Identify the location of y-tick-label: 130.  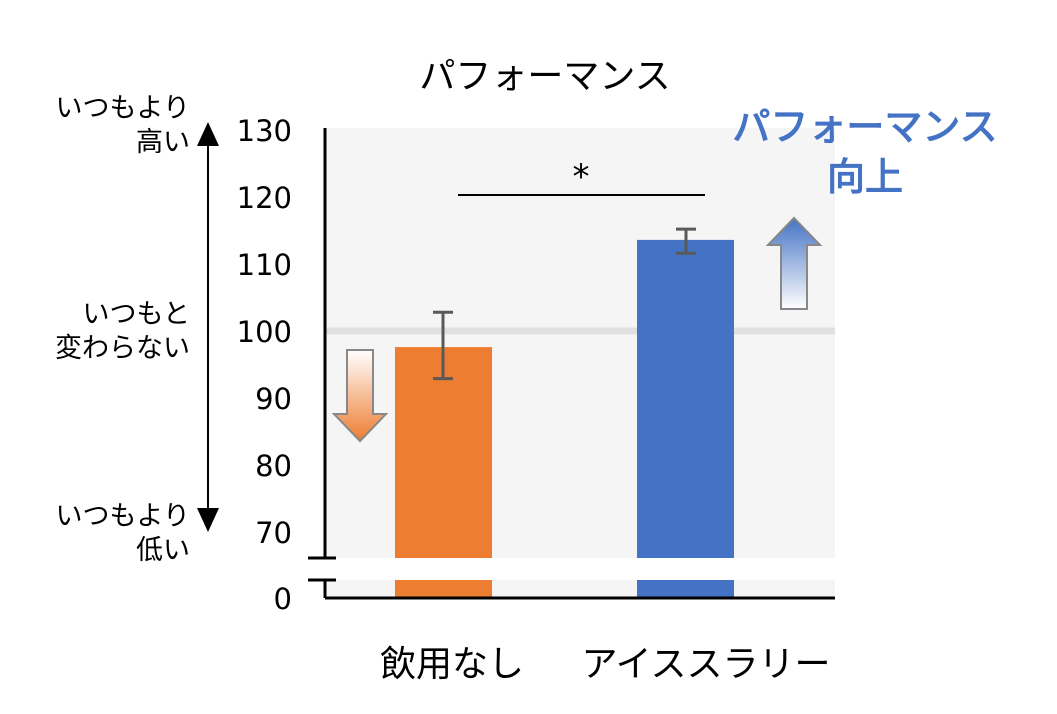
(264, 131).